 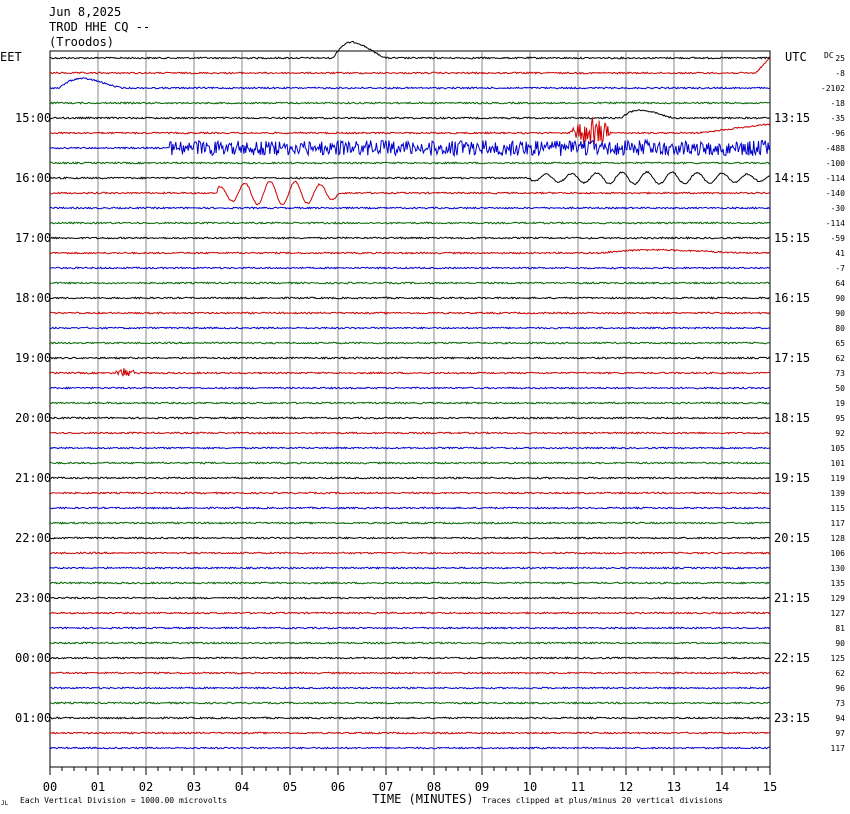 I want to click on right-time-label: 15:15, so click(x=792, y=238).